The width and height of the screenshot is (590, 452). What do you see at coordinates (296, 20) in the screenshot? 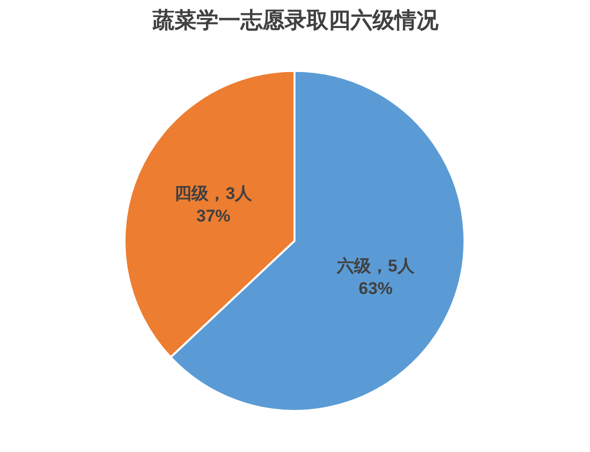
I see `chart-title: 蔬菜学一志愿录取四六级情况` at bounding box center [296, 20].